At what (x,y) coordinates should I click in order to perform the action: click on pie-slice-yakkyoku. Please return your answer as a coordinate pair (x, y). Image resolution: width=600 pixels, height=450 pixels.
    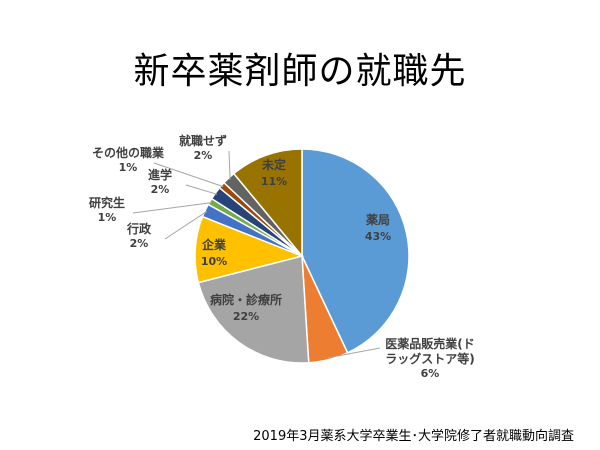
    Looking at the image, I should click on (355, 251).